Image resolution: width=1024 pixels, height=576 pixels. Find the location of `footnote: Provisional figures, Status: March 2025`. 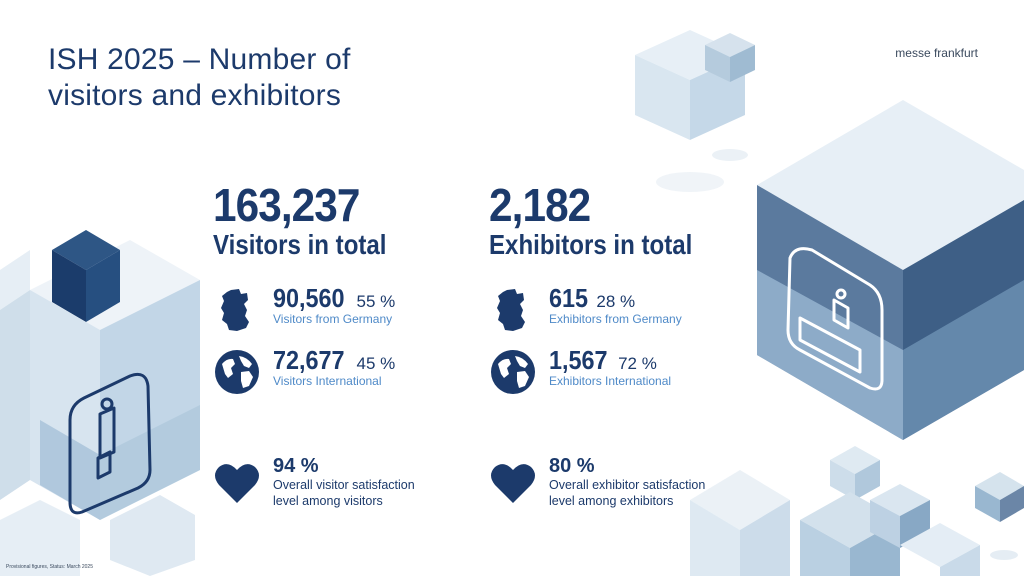

footnote: Provisional figures, Status: March 2025 is located at coordinates (49, 567).